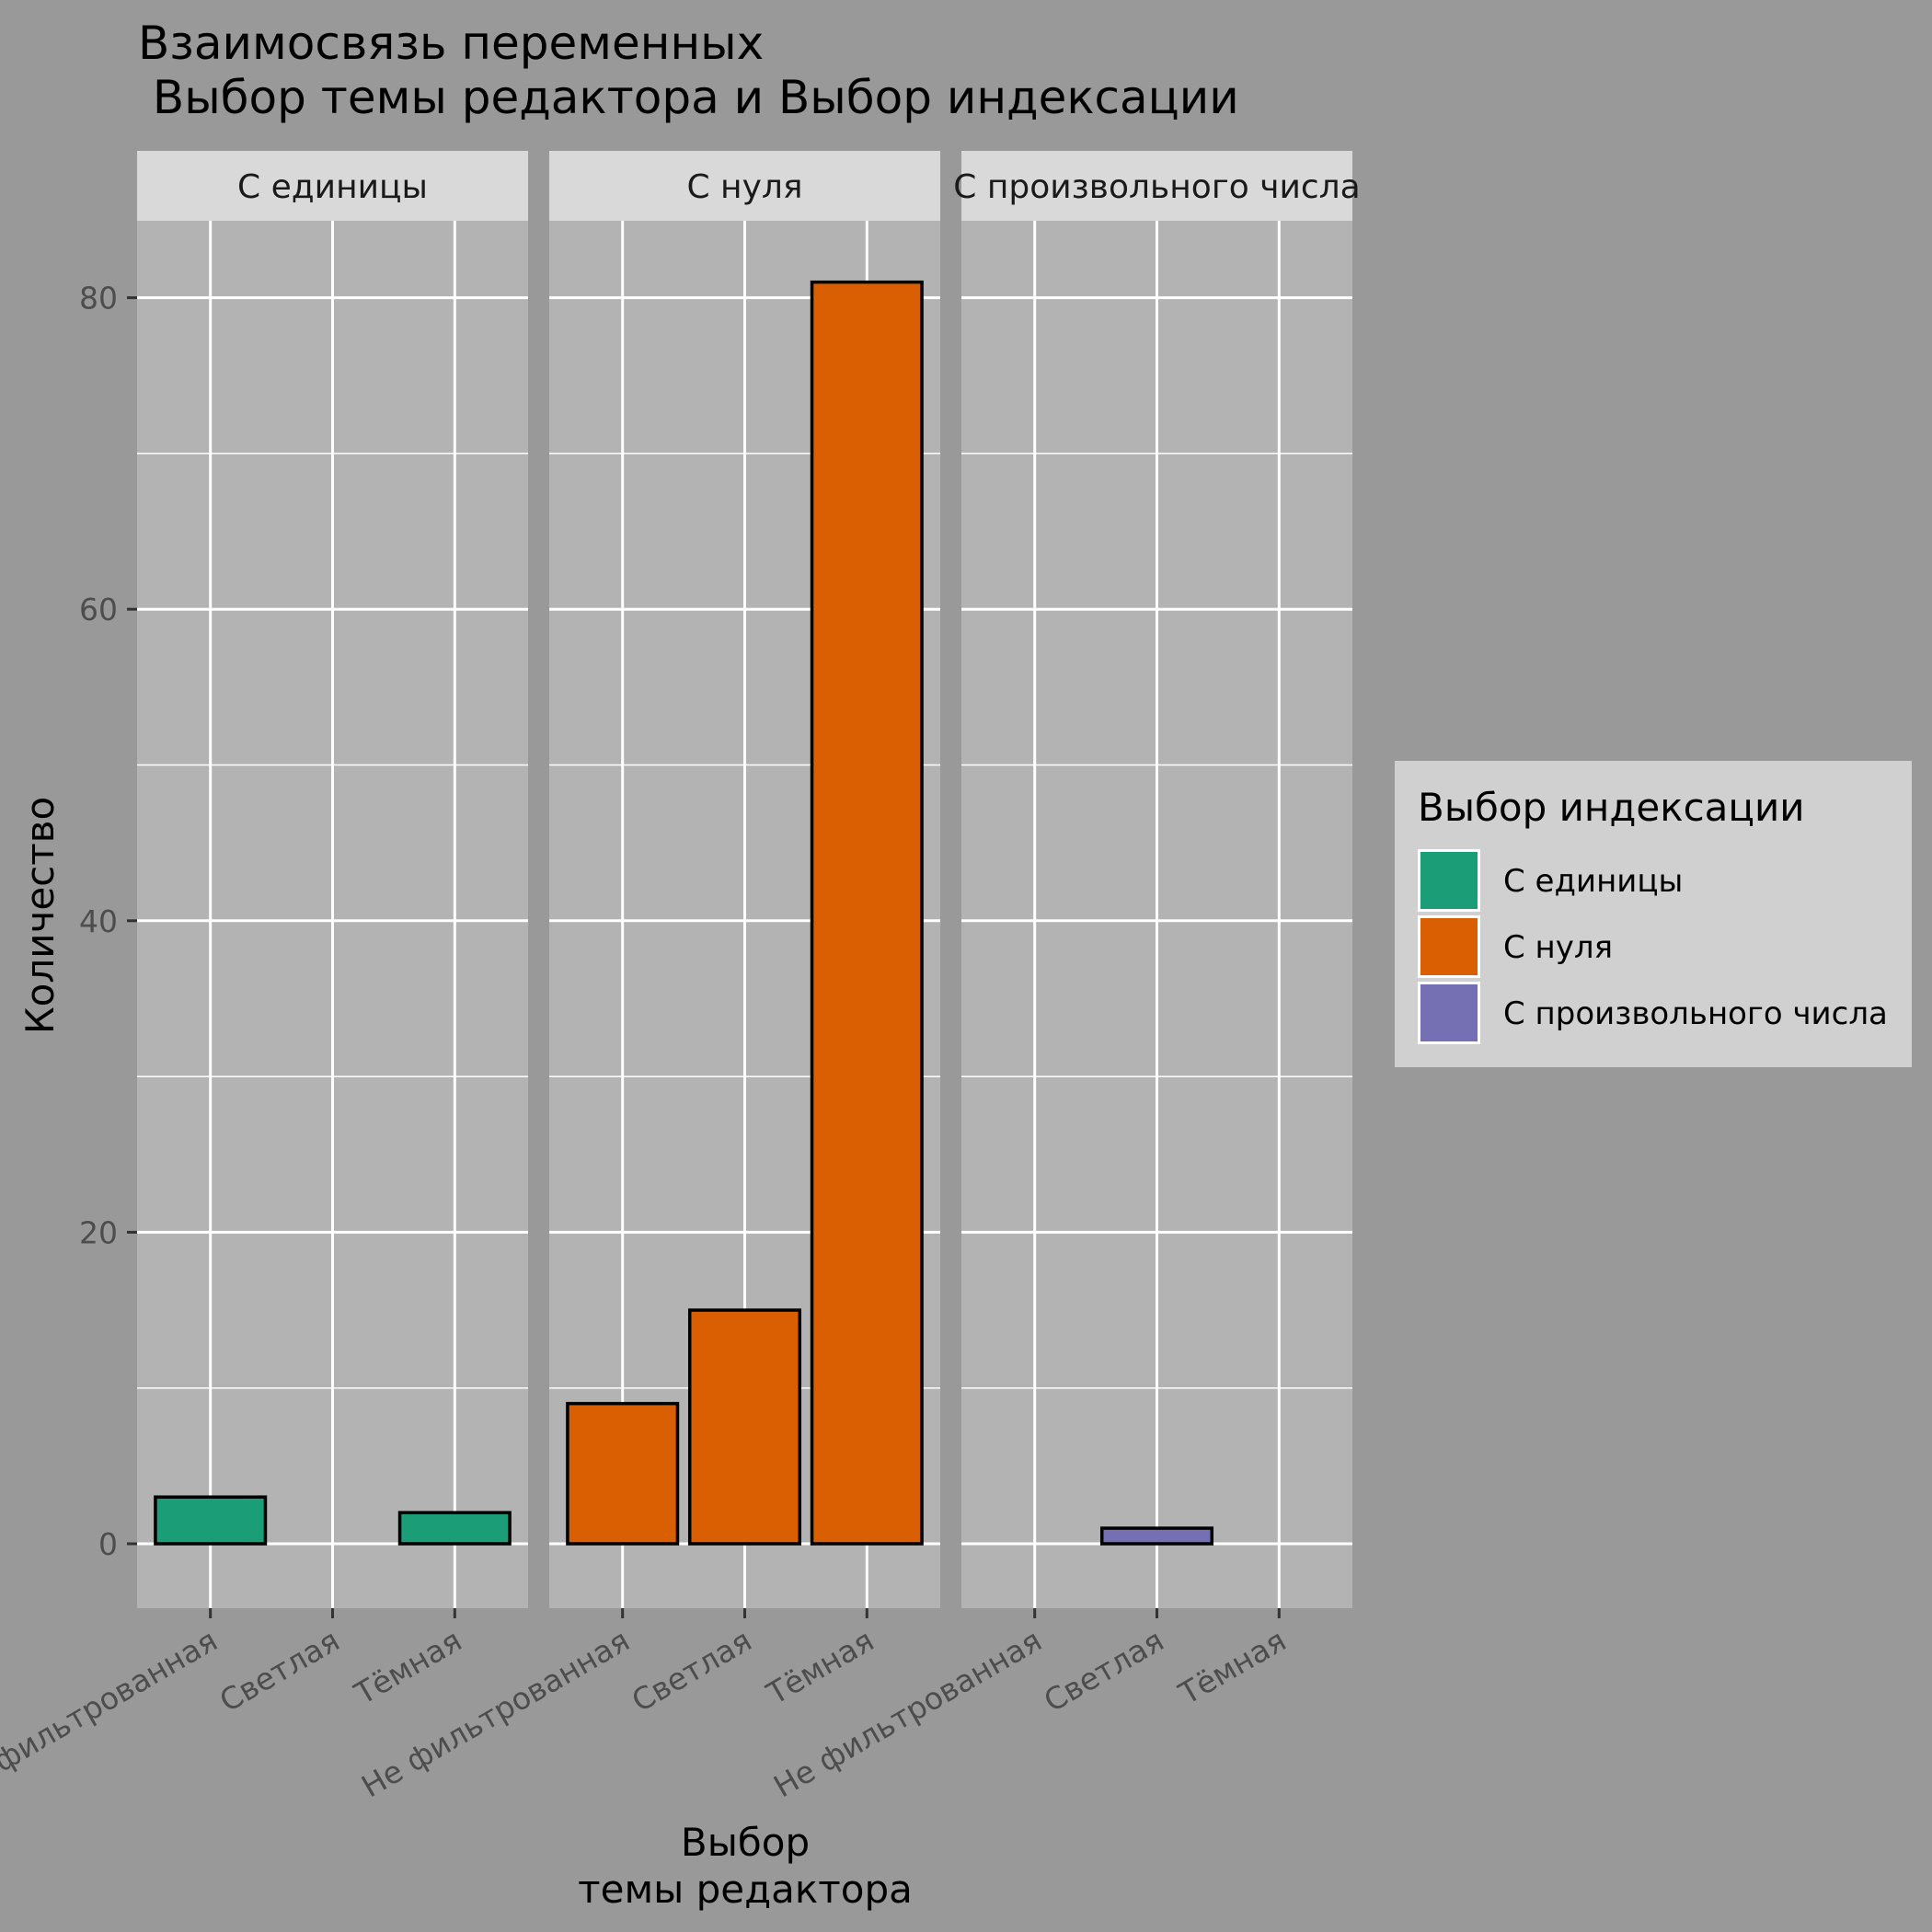 The width and height of the screenshot is (1932, 1932). I want to click on y-tick-label: 60, so click(98, 609).